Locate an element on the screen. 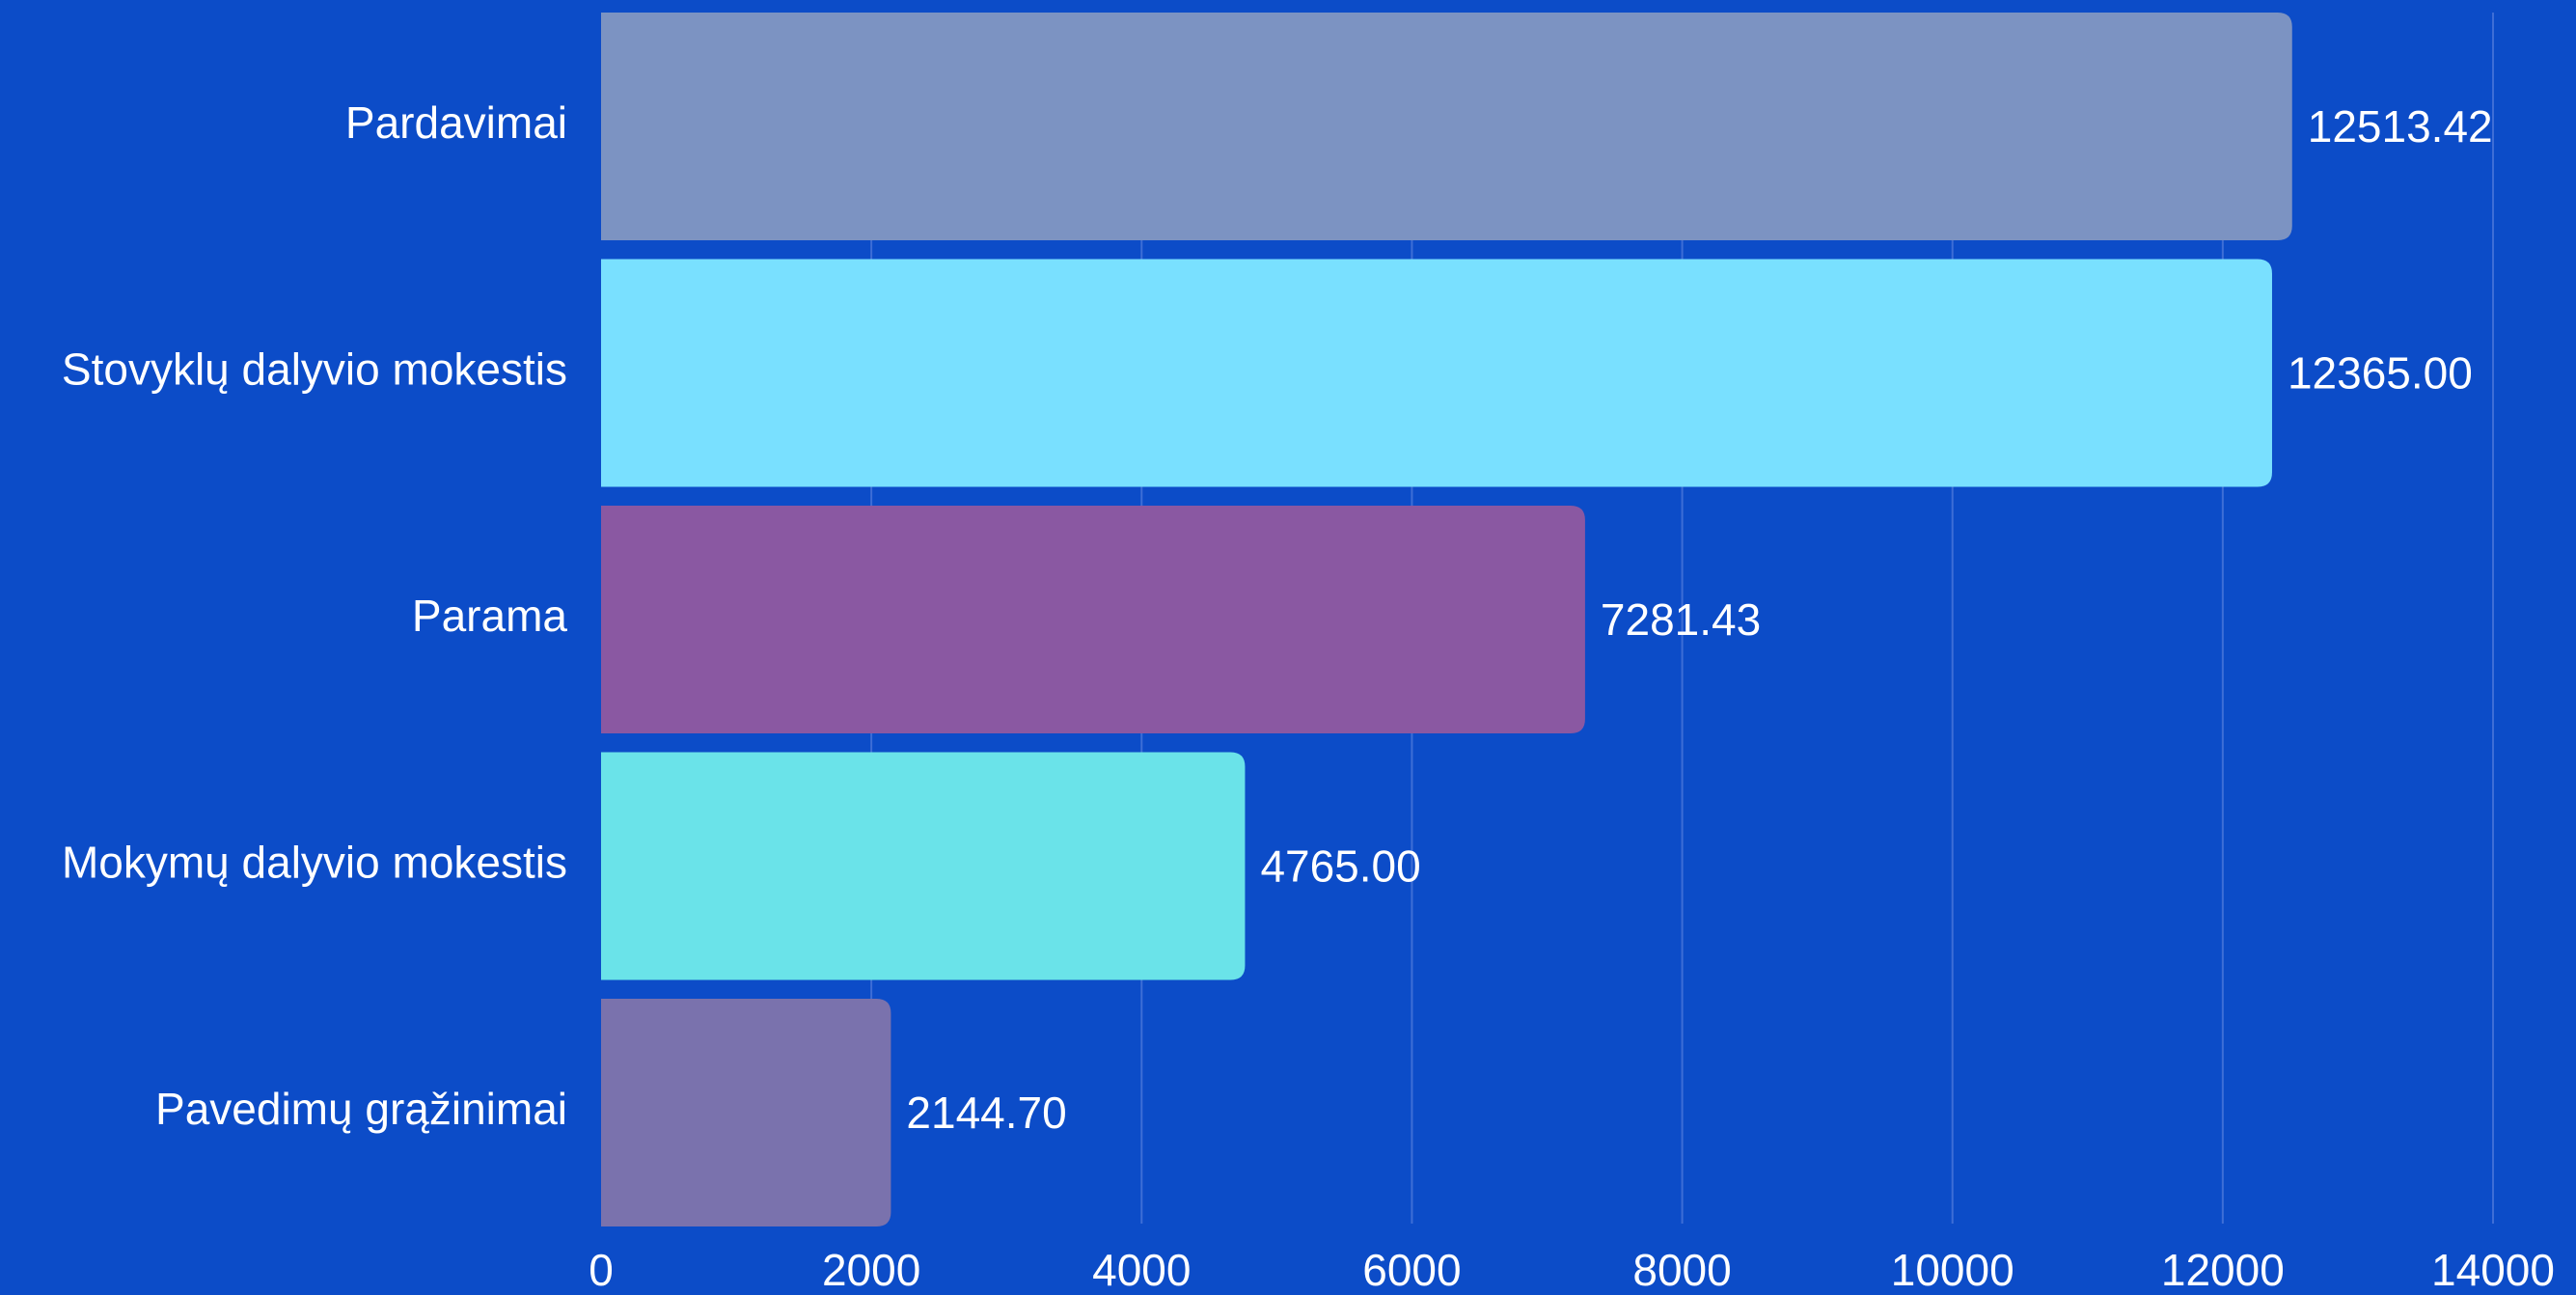 The height and width of the screenshot is (1295, 2576). x-tick-label-14000: 14000 is located at coordinates (2493, 1270).